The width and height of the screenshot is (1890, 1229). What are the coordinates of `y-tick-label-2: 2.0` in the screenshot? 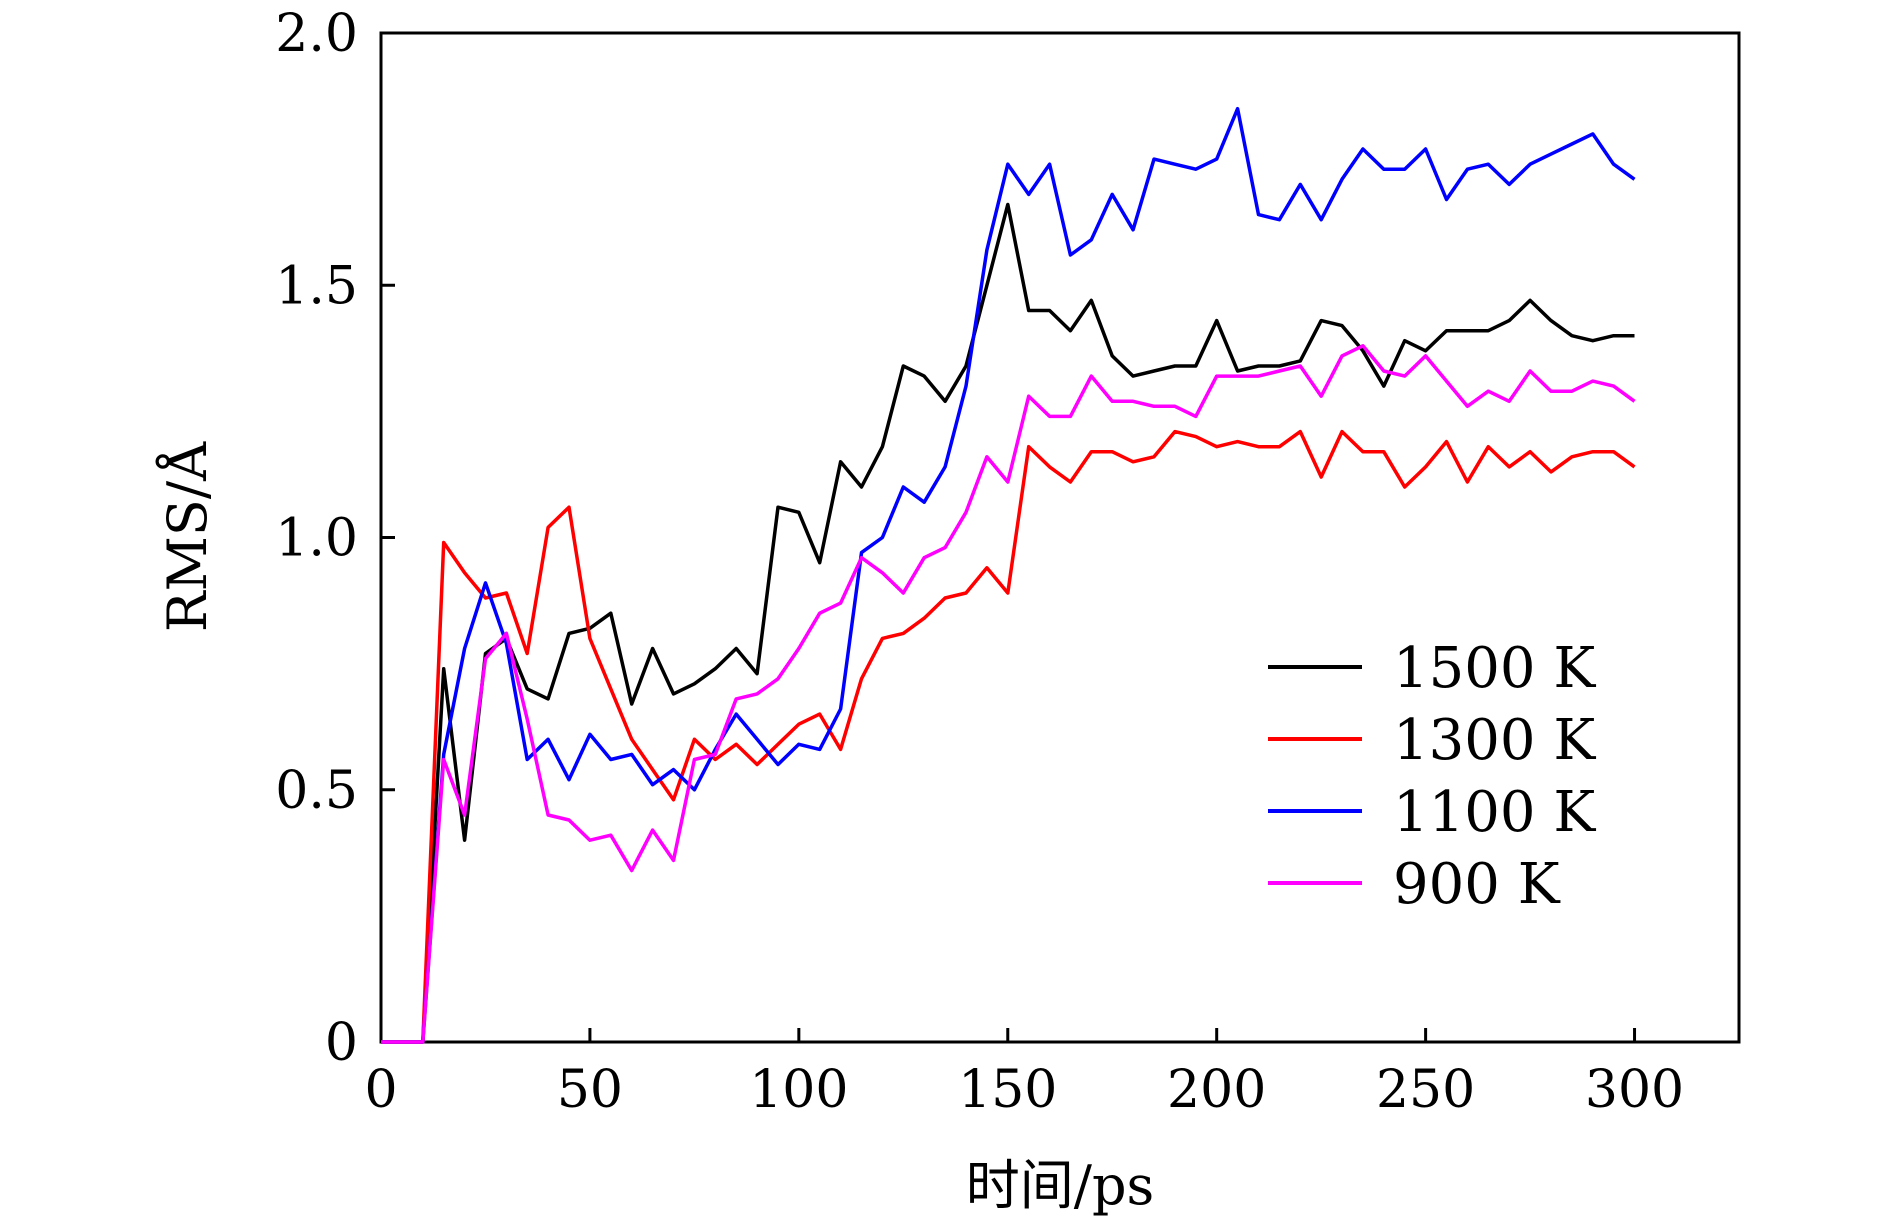 It's located at (316, 34).